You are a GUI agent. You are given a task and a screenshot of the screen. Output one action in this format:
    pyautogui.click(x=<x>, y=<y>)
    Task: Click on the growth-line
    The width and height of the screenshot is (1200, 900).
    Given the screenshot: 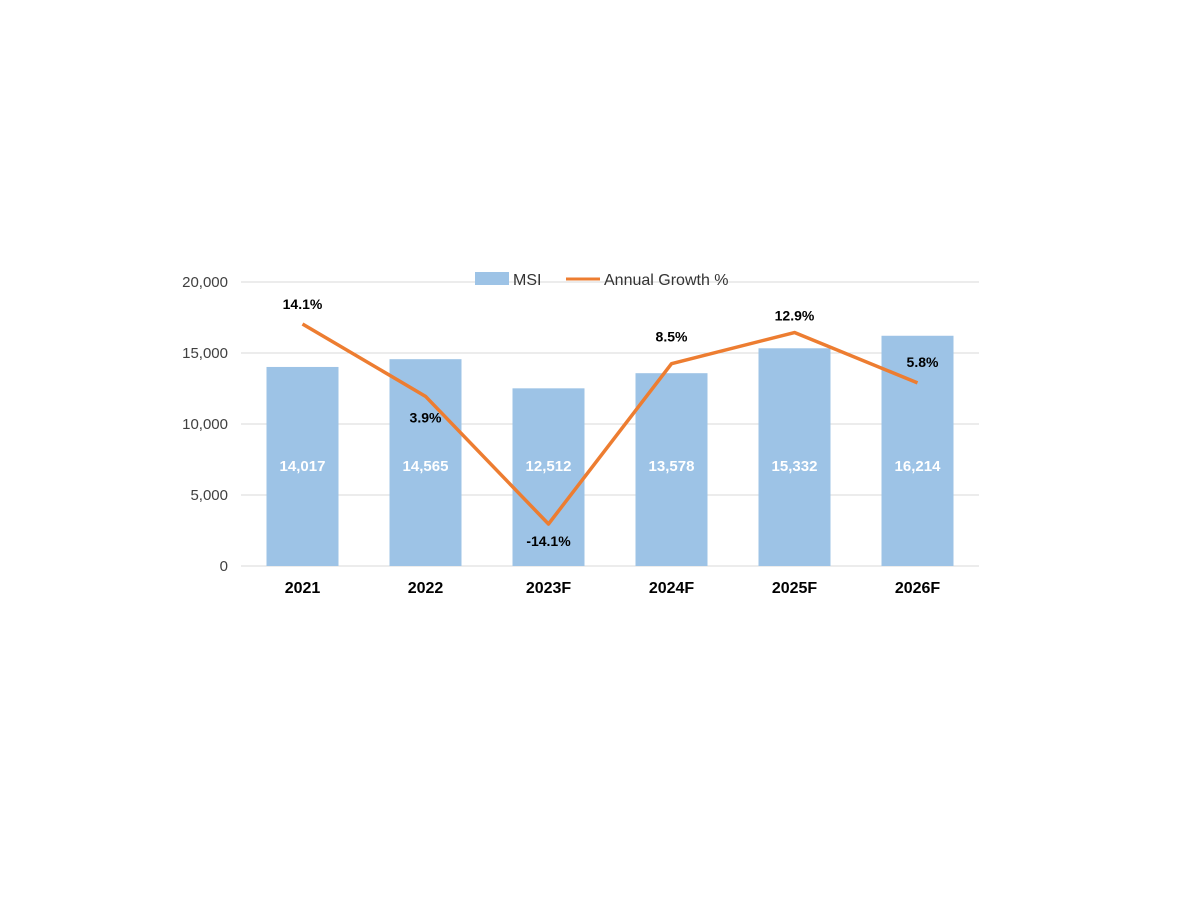 What is the action you would take?
    pyautogui.click(x=610, y=424)
    